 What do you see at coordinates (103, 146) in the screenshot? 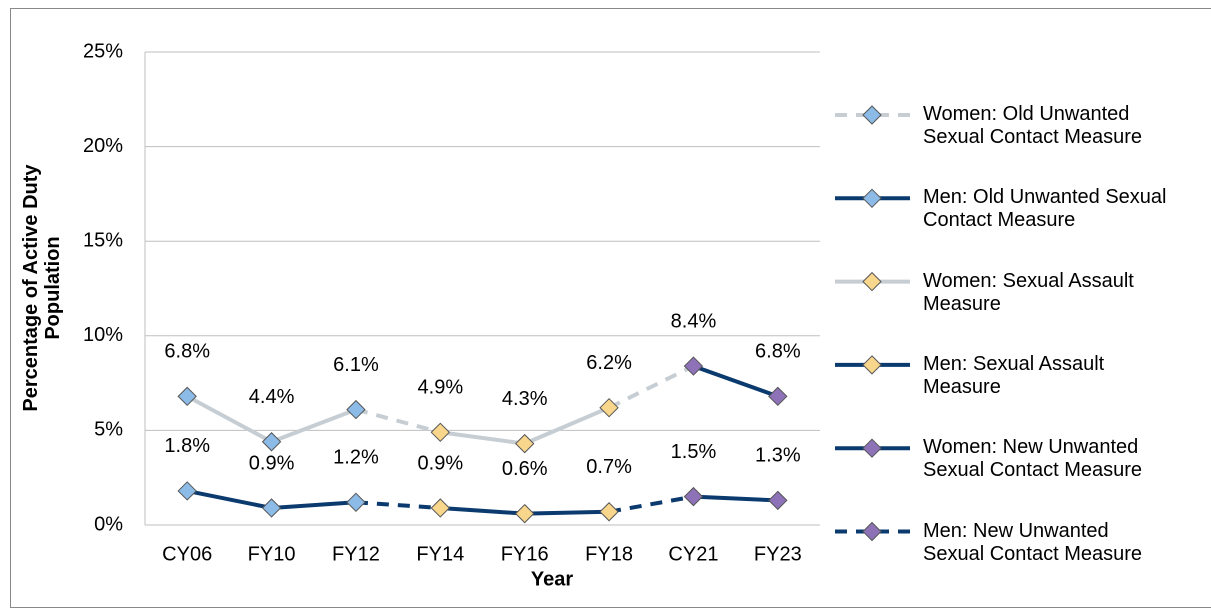
I see `y-tick-label: 20%` at bounding box center [103, 146].